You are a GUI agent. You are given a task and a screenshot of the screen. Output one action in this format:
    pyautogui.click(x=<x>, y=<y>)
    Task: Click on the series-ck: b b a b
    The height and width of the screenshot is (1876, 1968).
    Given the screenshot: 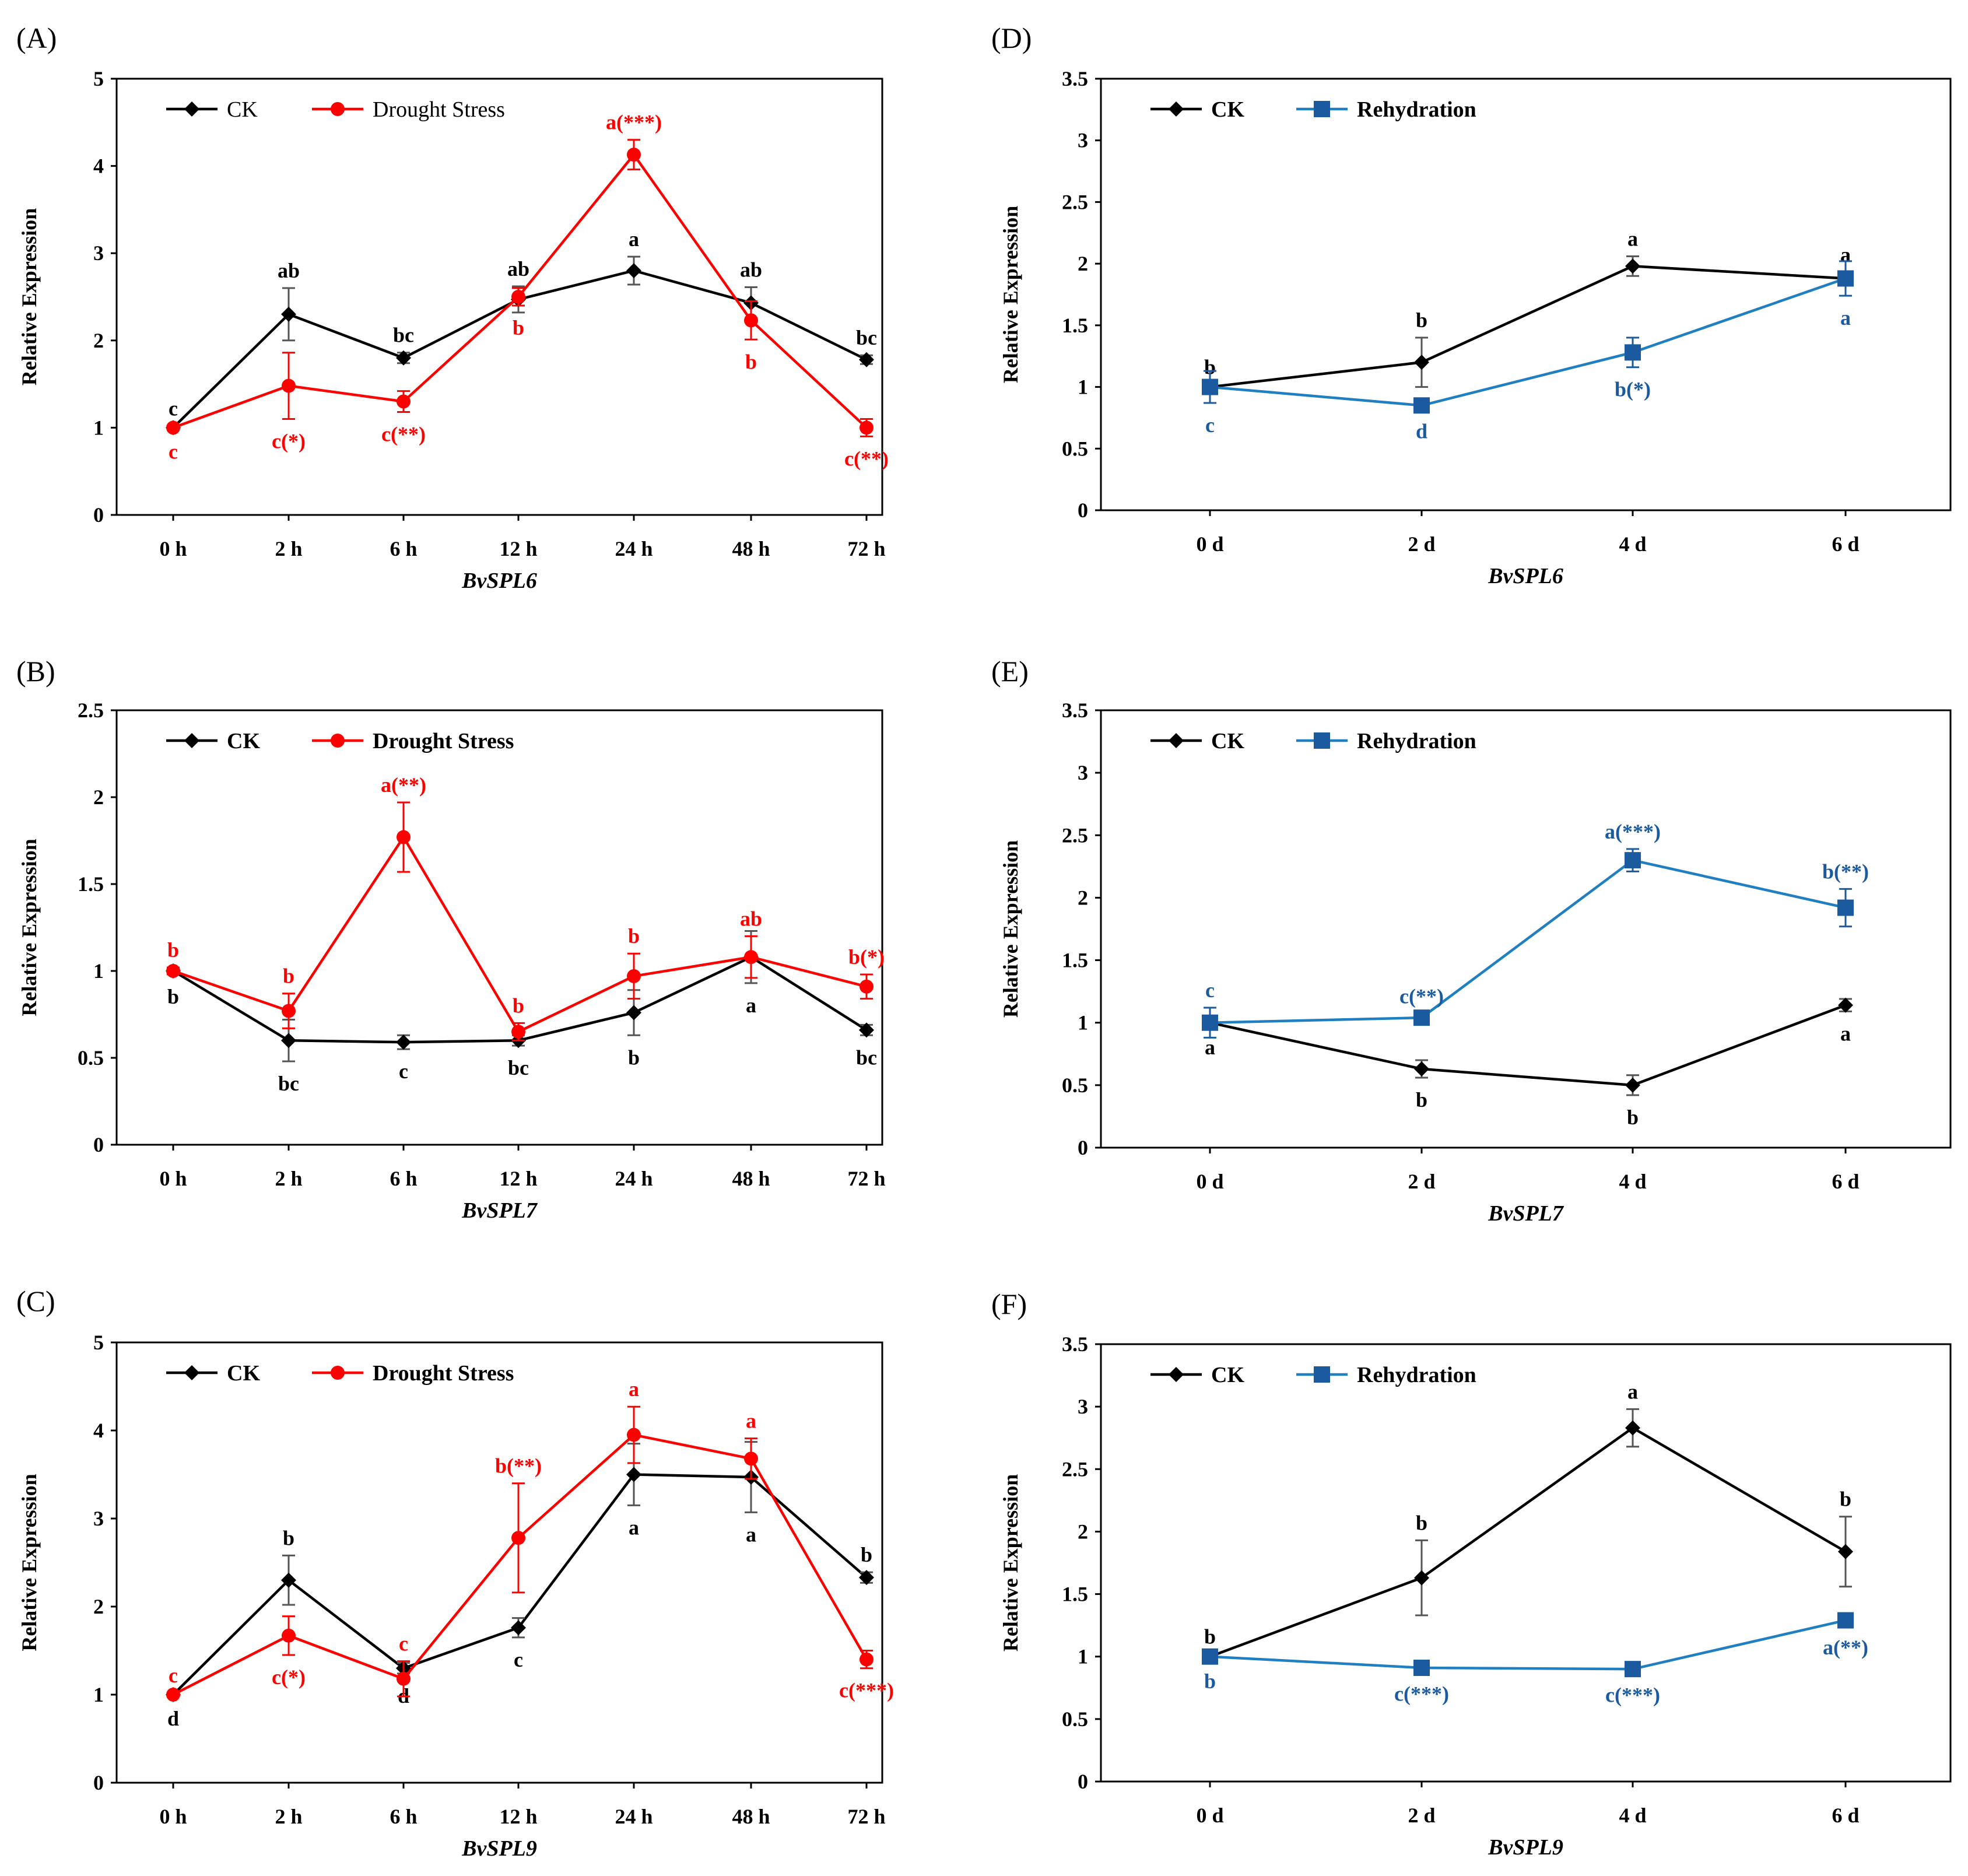 What is the action you would take?
    pyautogui.click(x=1527, y=1522)
    